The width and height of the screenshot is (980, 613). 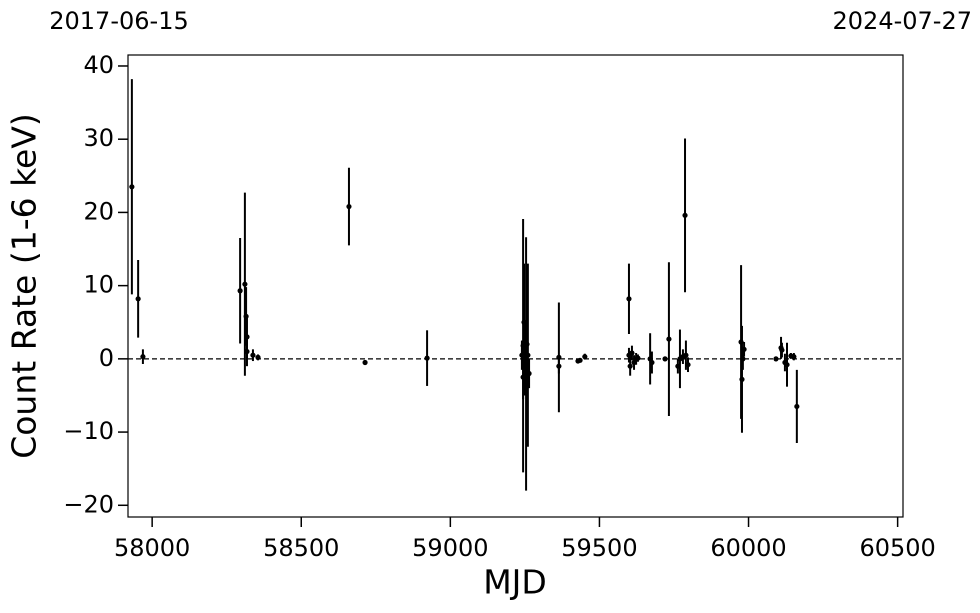 What do you see at coordinates (748, 548) in the screenshot?
I see `x-tick-label: 60000` at bounding box center [748, 548].